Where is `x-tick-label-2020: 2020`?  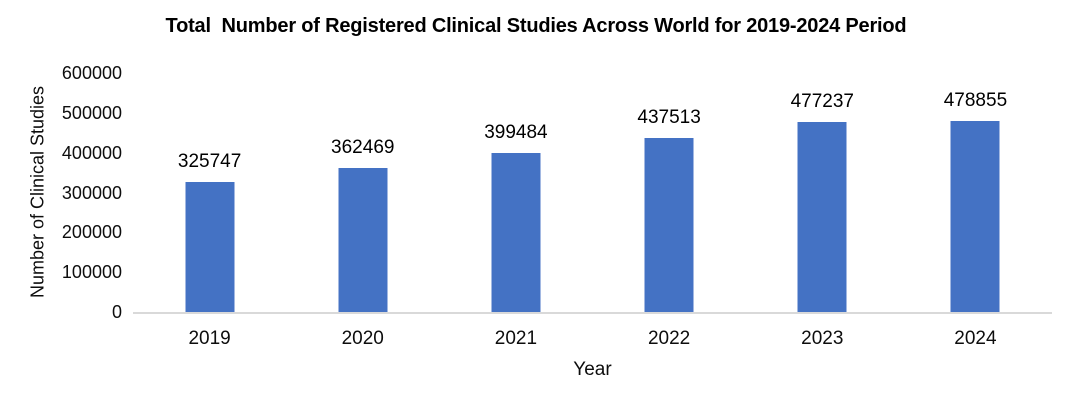 x-tick-label-2020: 2020 is located at coordinates (362, 338).